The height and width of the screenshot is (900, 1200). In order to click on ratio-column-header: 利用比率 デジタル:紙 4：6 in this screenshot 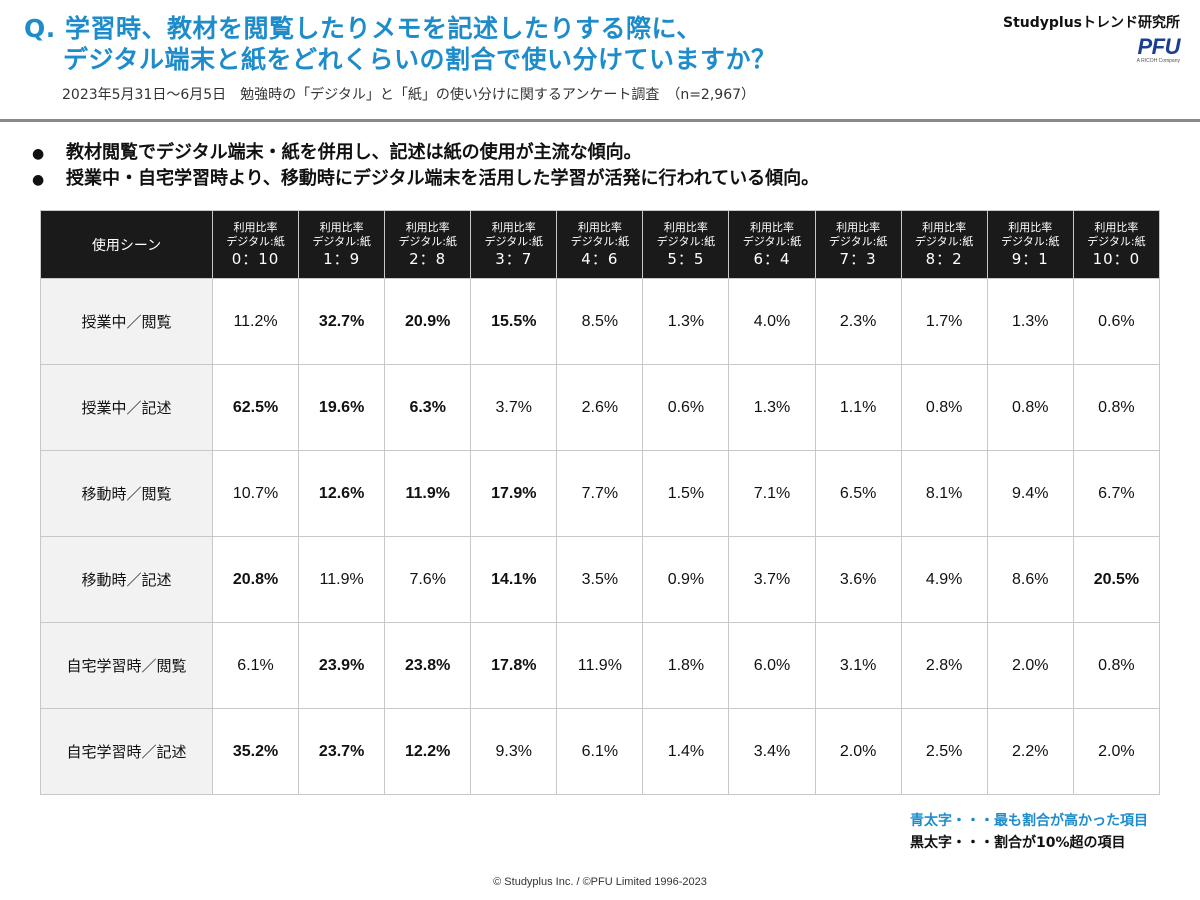, I will do `click(600, 244)`.